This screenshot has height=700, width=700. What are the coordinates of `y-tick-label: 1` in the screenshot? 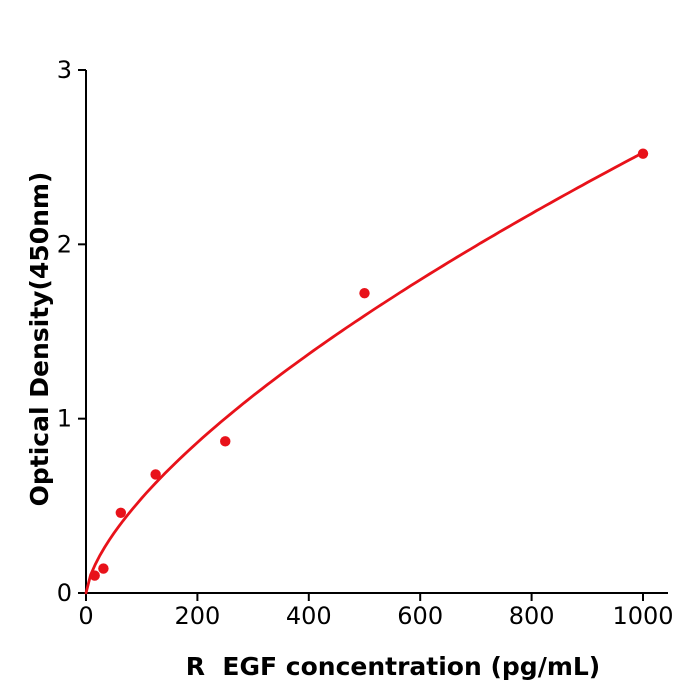 It's located at (64, 419).